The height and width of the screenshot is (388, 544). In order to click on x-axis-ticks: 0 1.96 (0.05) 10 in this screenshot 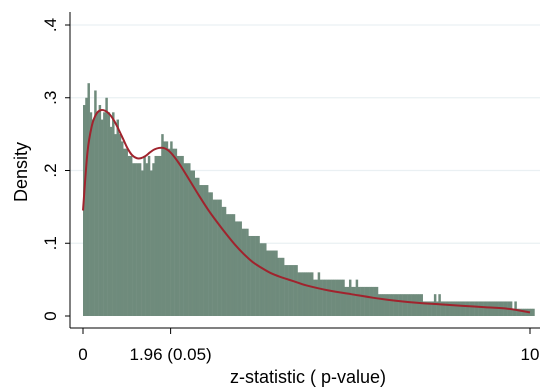, I will do `click(308, 346)`.